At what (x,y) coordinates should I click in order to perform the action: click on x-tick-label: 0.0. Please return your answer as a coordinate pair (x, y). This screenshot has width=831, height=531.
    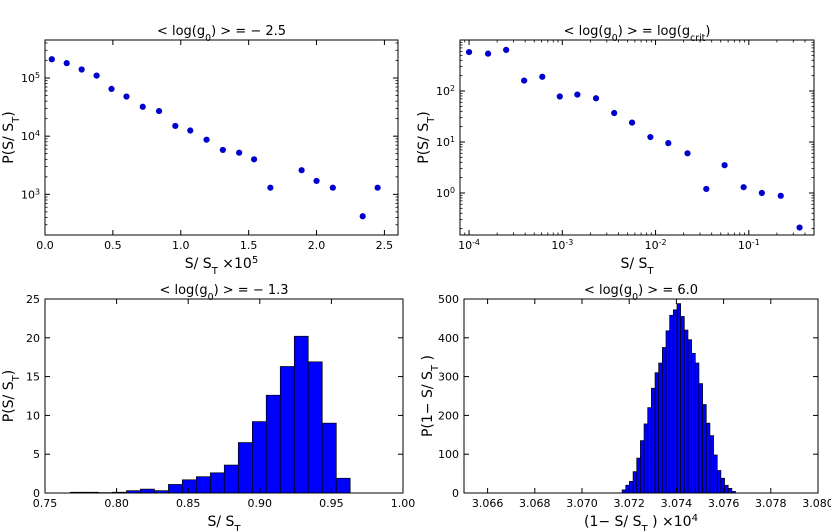
    Looking at the image, I should click on (45, 245).